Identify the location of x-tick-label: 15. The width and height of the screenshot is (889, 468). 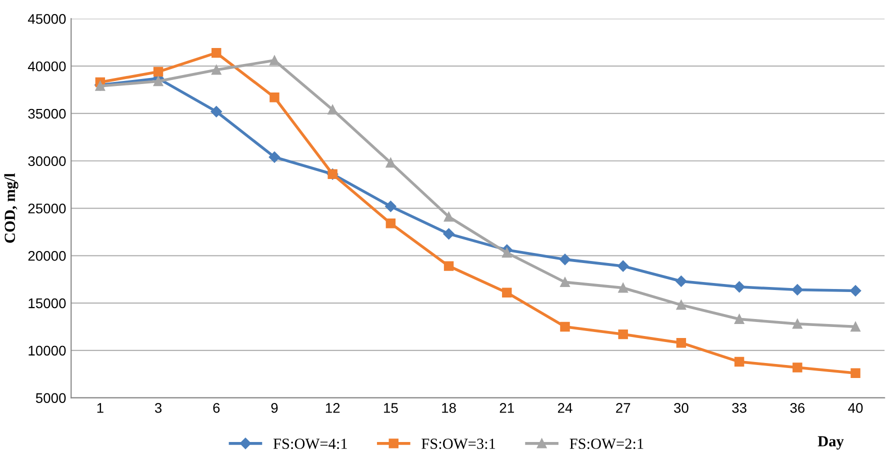
(391, 408).